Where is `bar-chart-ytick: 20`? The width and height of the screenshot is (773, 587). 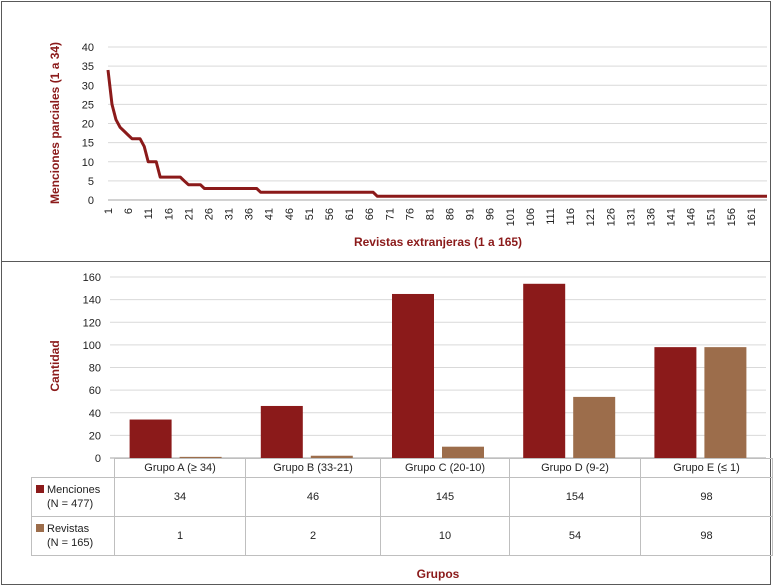
bar-chart-ytick: 20 is located at coordinates (95, 436).